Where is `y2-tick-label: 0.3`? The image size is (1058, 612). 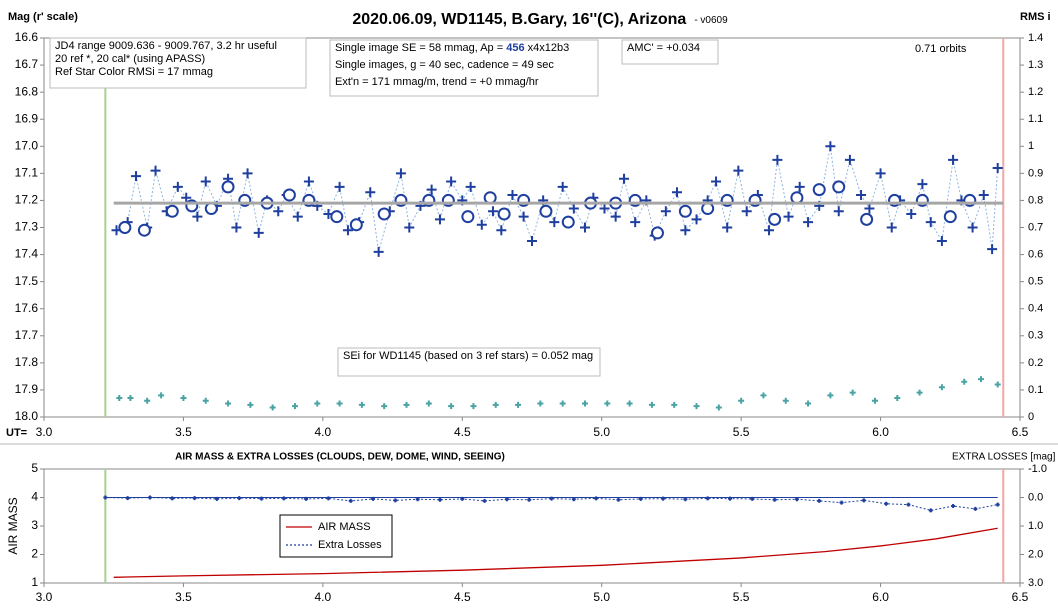
y2-tick-label: 0.3 is located at coordinates (1035, 336).